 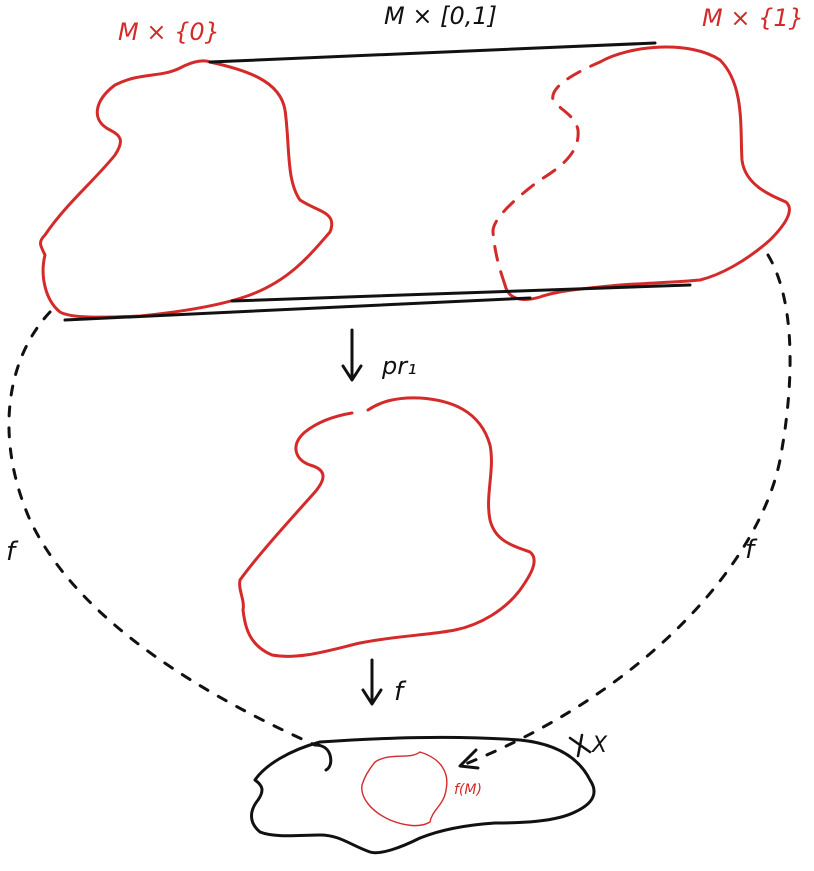 What do you see at coordinates (404, 789) in the screenshot?
I see `image-f-of-m` at bounding box center [404, 789].